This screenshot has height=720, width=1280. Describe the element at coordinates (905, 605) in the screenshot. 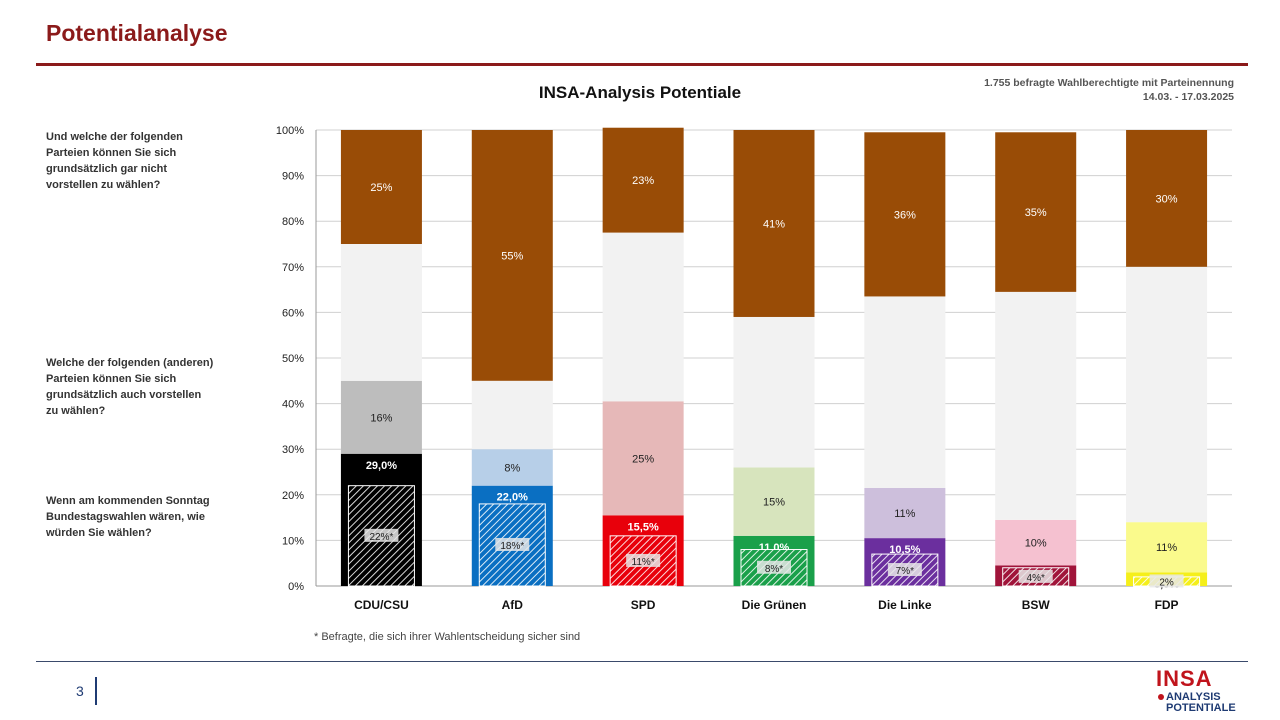

I see `x-tick-label: Die Linke` at that location.